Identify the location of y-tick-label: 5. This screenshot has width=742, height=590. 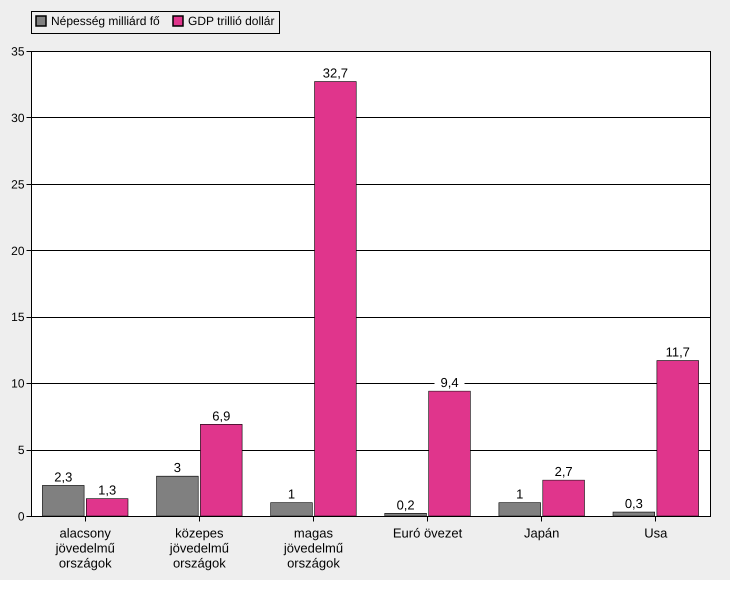
(21, 450).